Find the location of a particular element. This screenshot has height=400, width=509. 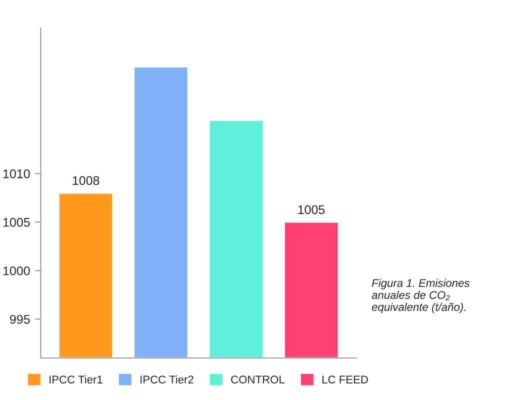

legend-label: CONTROL is located at coordinates (258, 380).